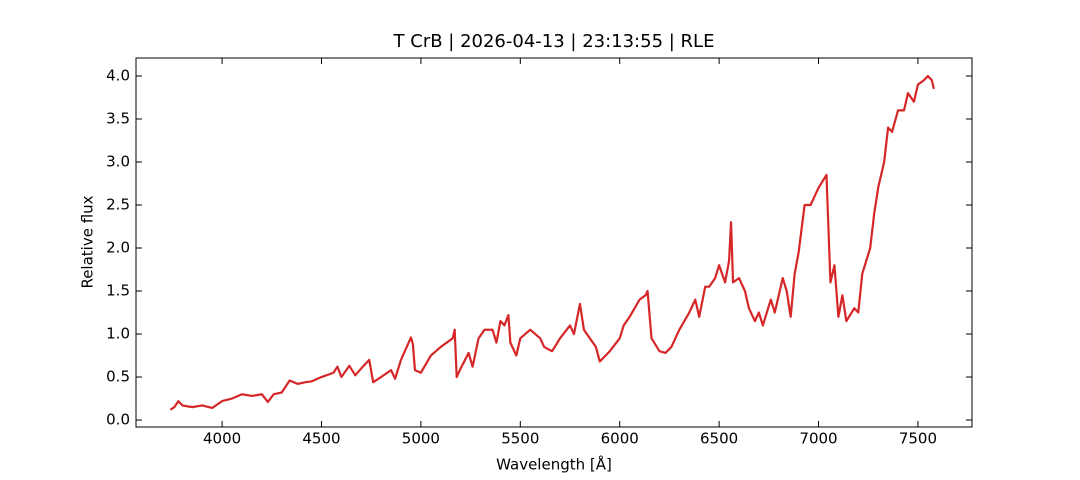 This screenshot has height=480, width=1080. What do you see at coordinates (554, 464) in the screenshot?
I see `x-axis-label: Wavelength [Å]` at bounding box center [554, 464].